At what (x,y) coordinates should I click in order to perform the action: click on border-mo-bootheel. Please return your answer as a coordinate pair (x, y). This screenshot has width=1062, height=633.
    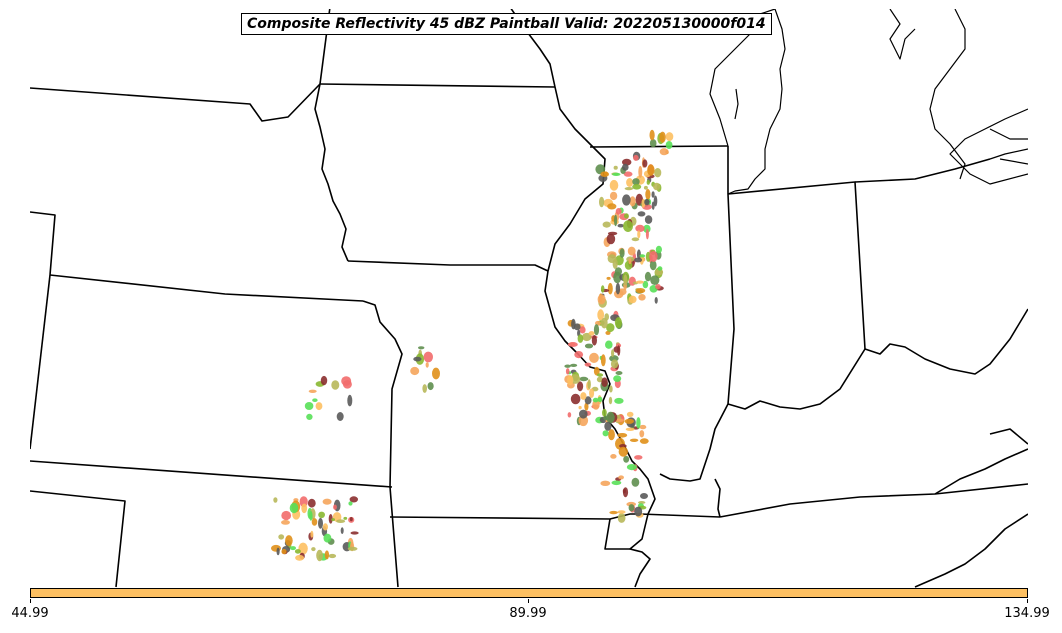
    Looking at the image, I should click on (617, 534).